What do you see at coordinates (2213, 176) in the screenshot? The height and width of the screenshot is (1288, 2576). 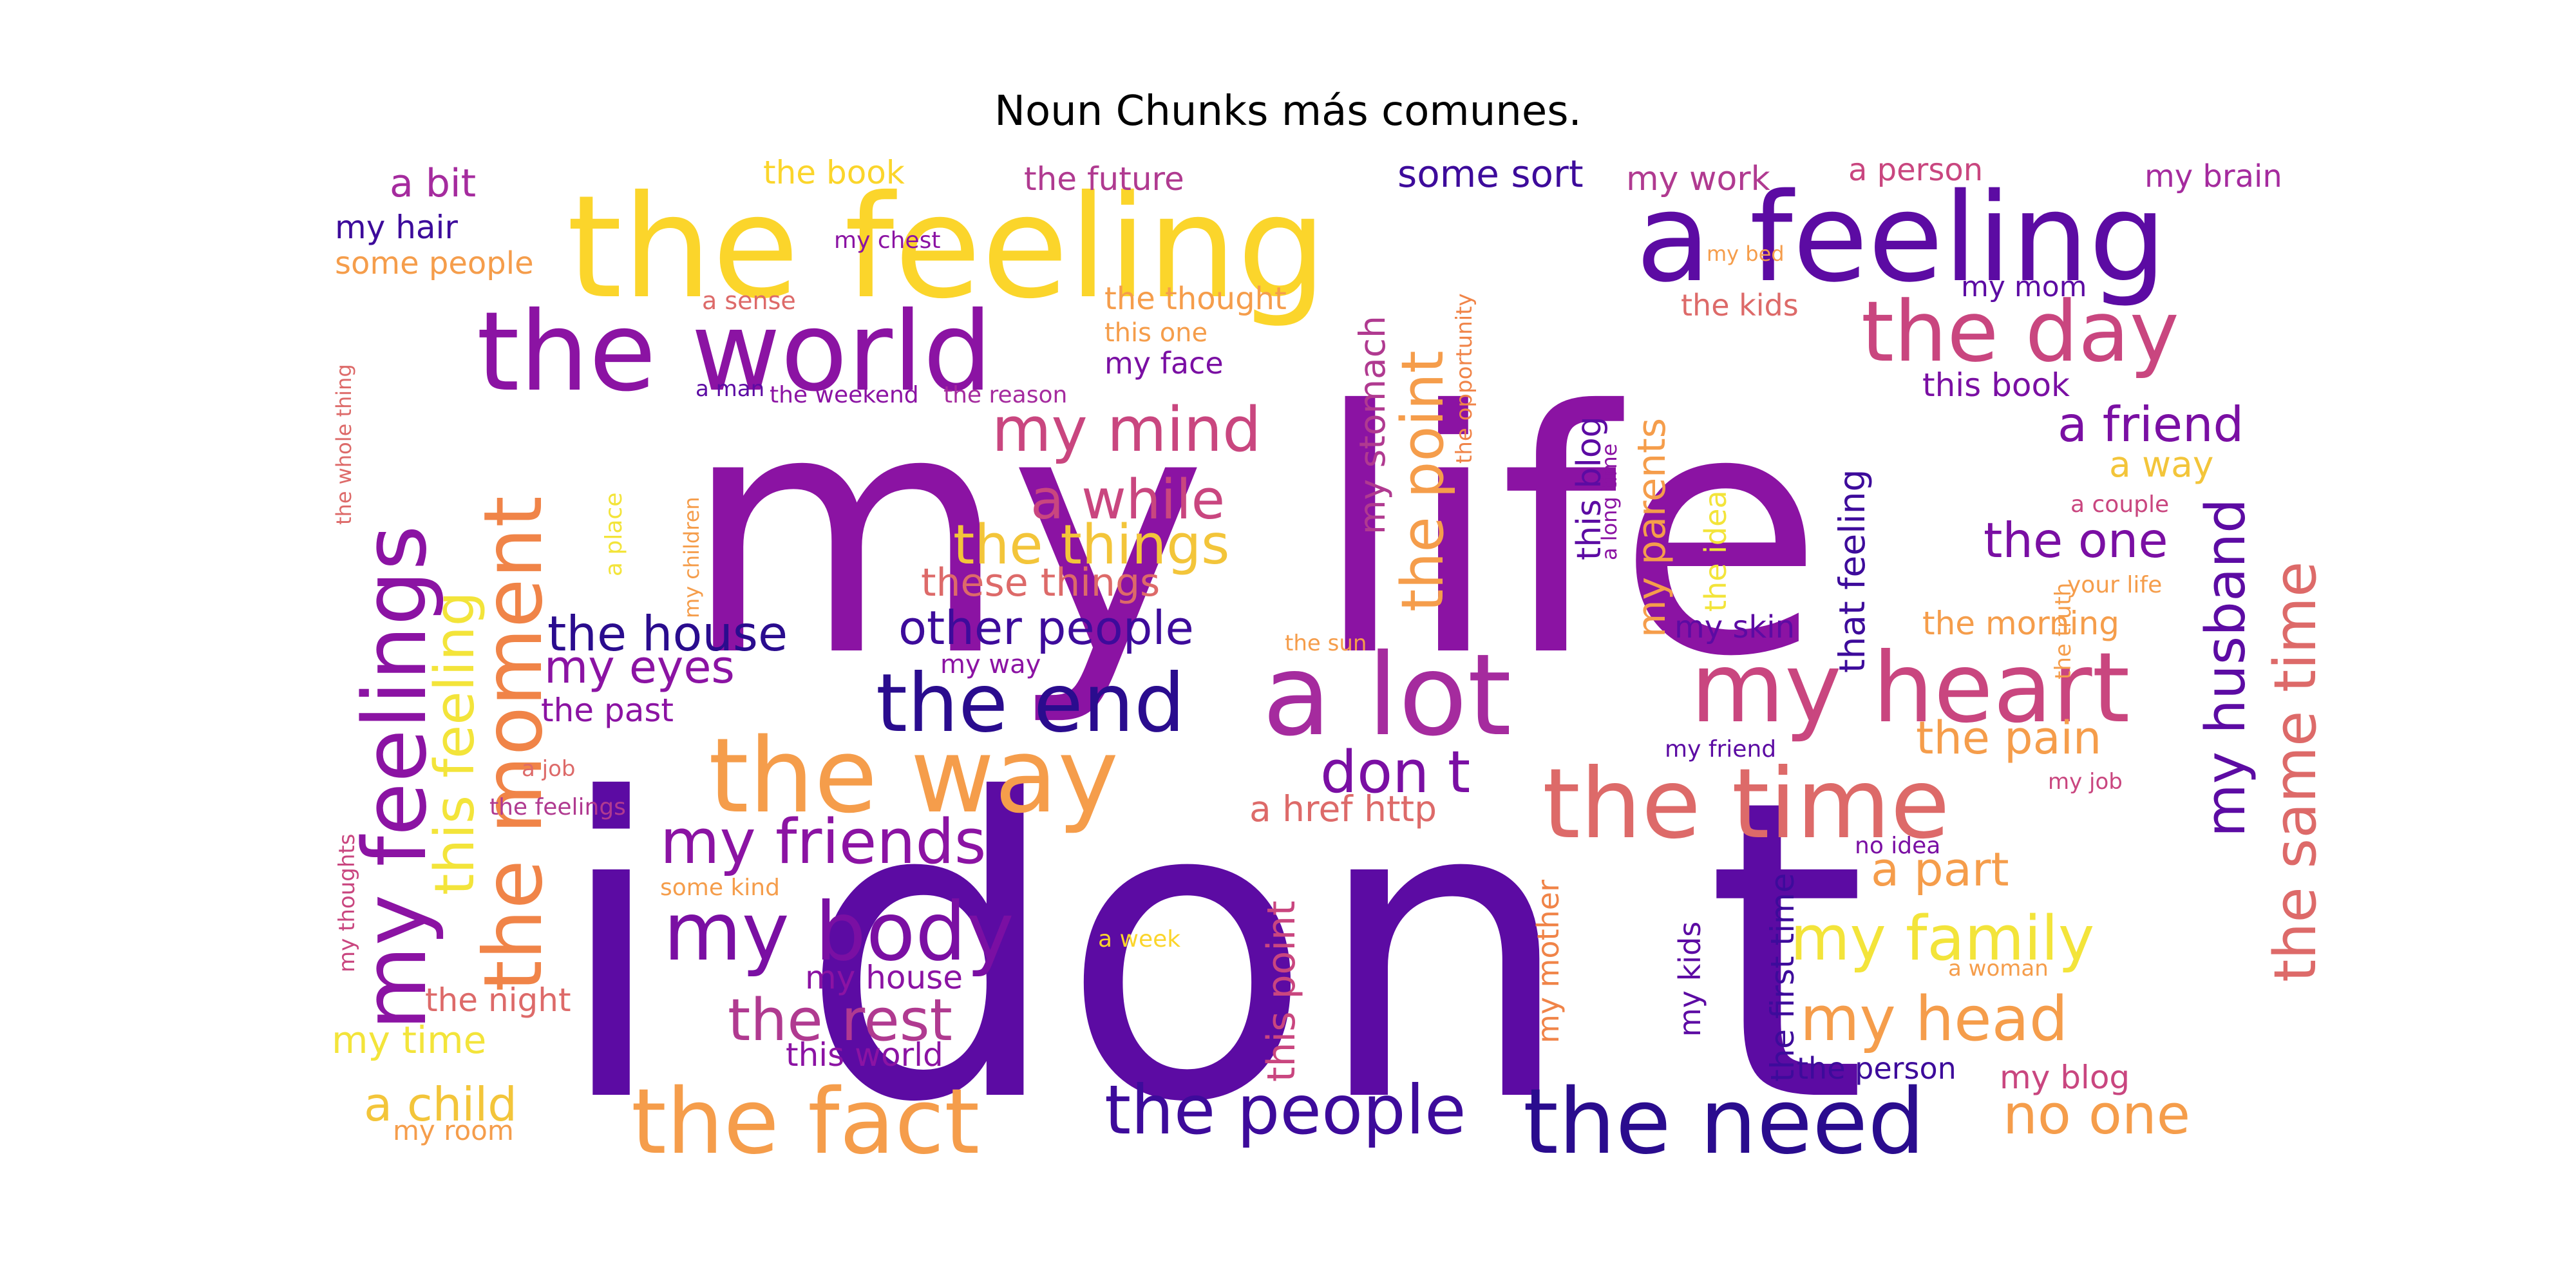 I see `word-my-brain: my brain` at bounding box center [2213, 176].